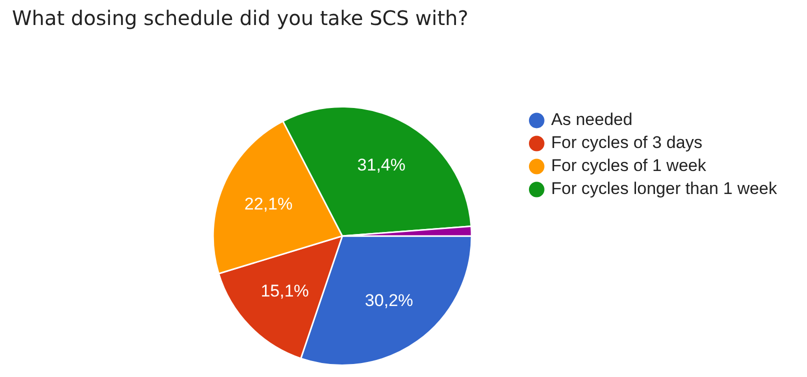 The height and width of the screenshot is (377, 807). Describe the element at coordinates (240, 18) in the screenshot. I see `chart-title: What dosing schedule did you take SCS with?` at that location.